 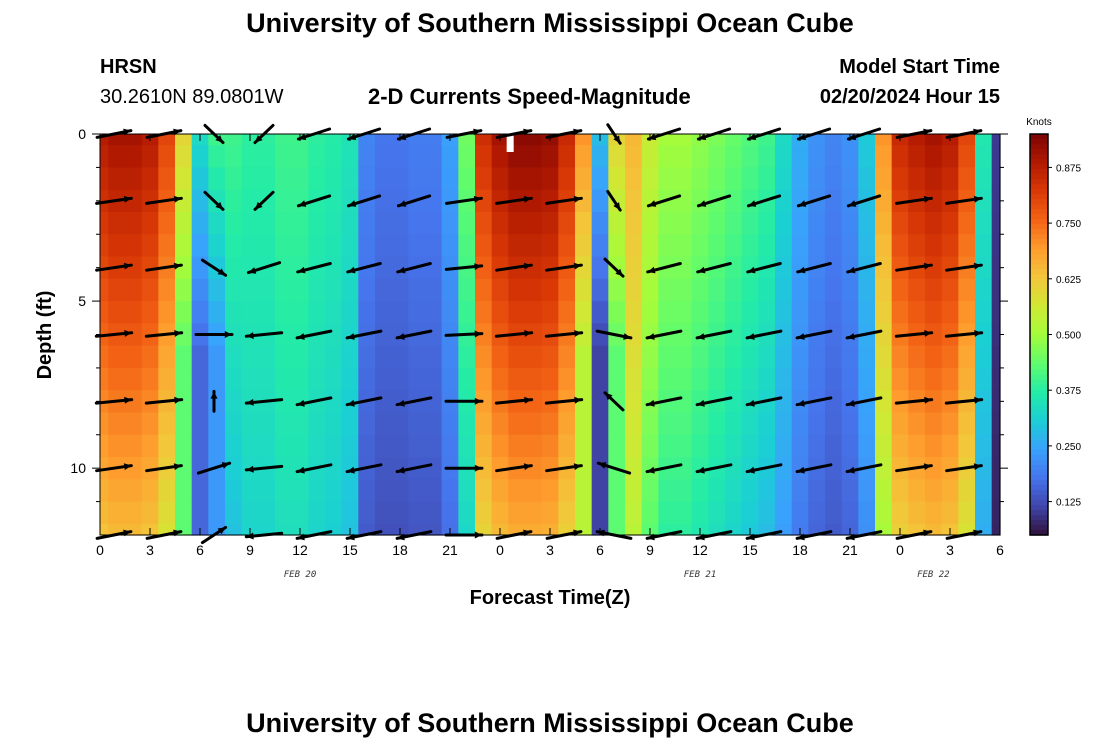 What do you see at coordinates (500, 550) in the screenshot?
I see `x-tick-label: 0` at bounding box center [500, 550].